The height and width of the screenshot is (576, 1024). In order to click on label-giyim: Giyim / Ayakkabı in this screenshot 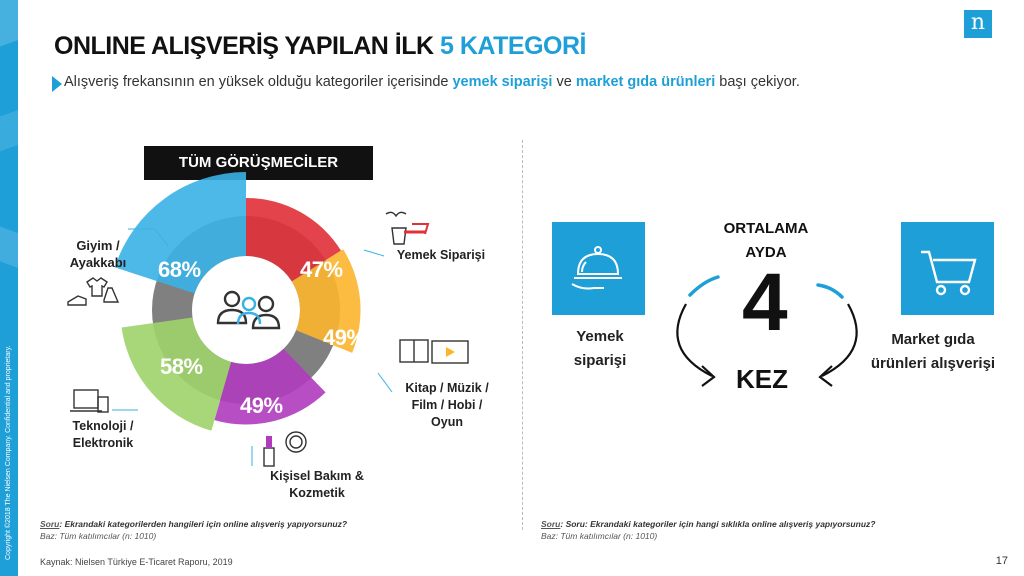, I will do `click(98, 254)`.